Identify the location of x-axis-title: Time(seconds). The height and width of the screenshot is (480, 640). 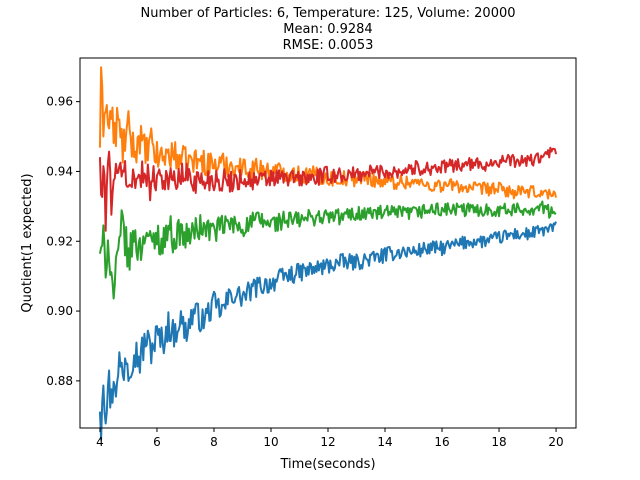
(327, 464).